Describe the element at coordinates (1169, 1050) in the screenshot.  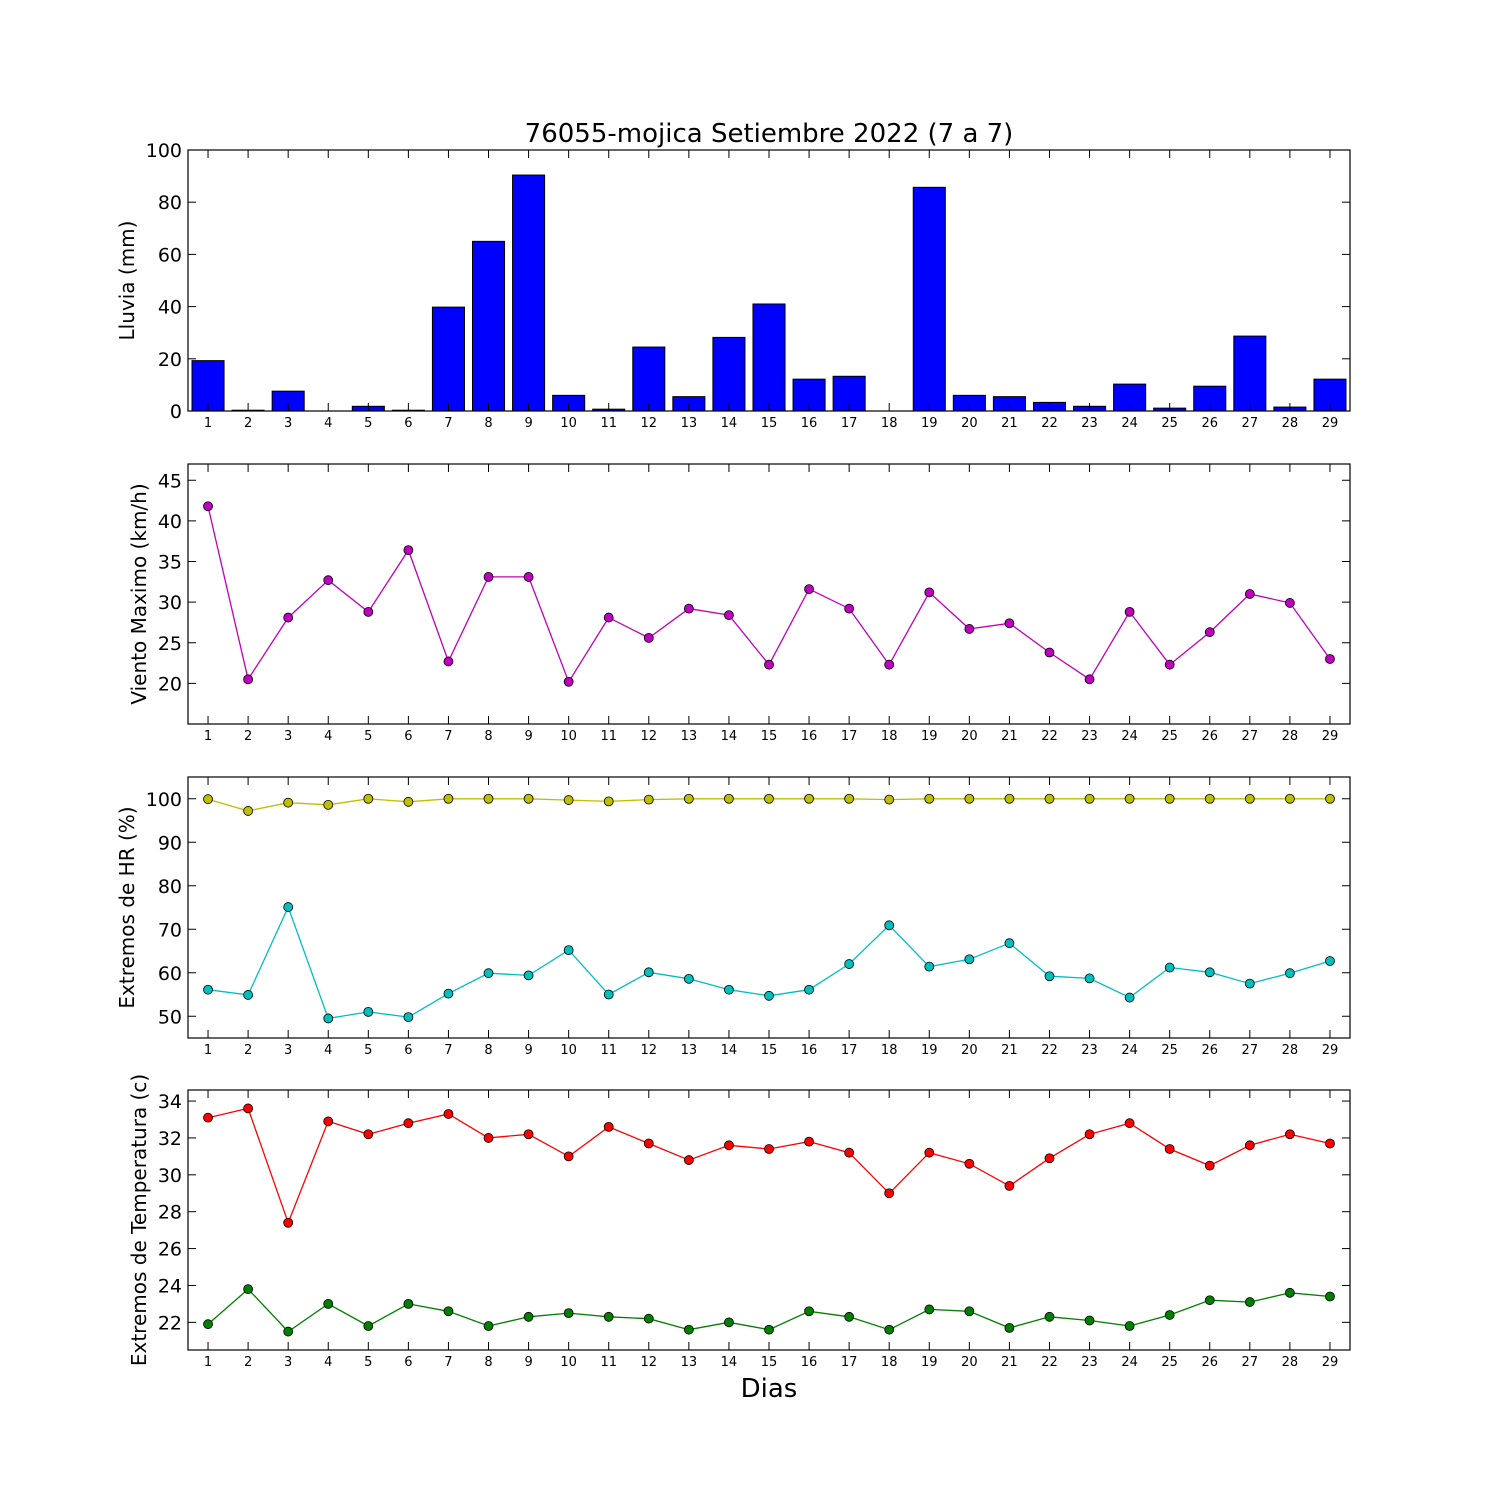
I see `x-tick-label-hr: 25` at that location.